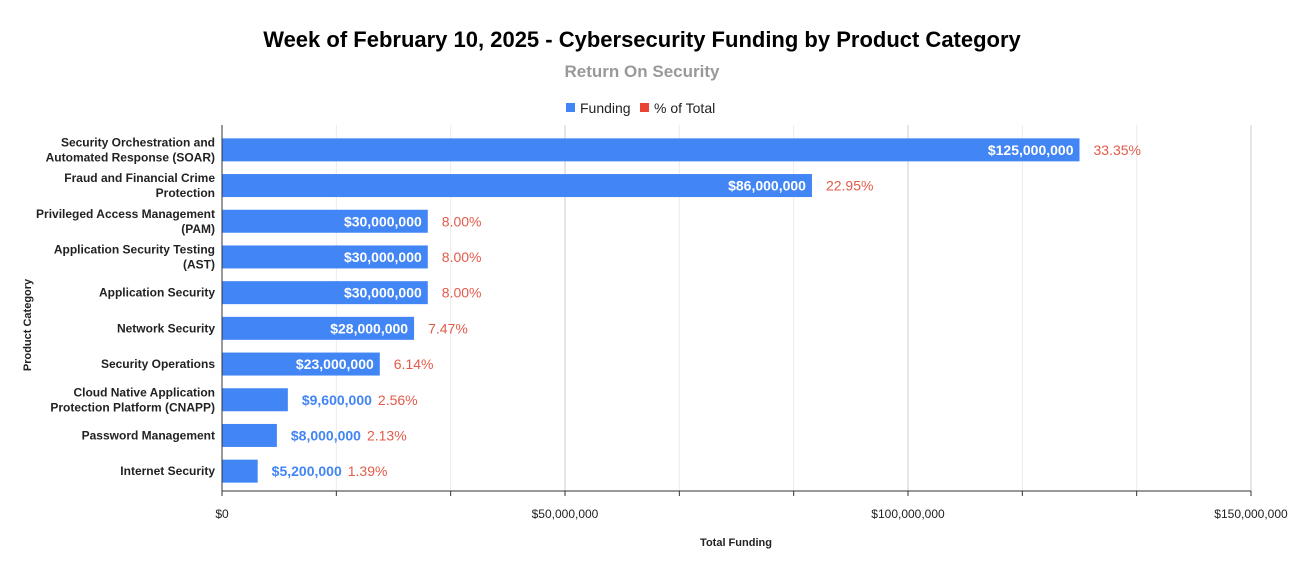 The image size is (1292, 575). I want to click on y-axis-title: Product Category, so click(28, 324).